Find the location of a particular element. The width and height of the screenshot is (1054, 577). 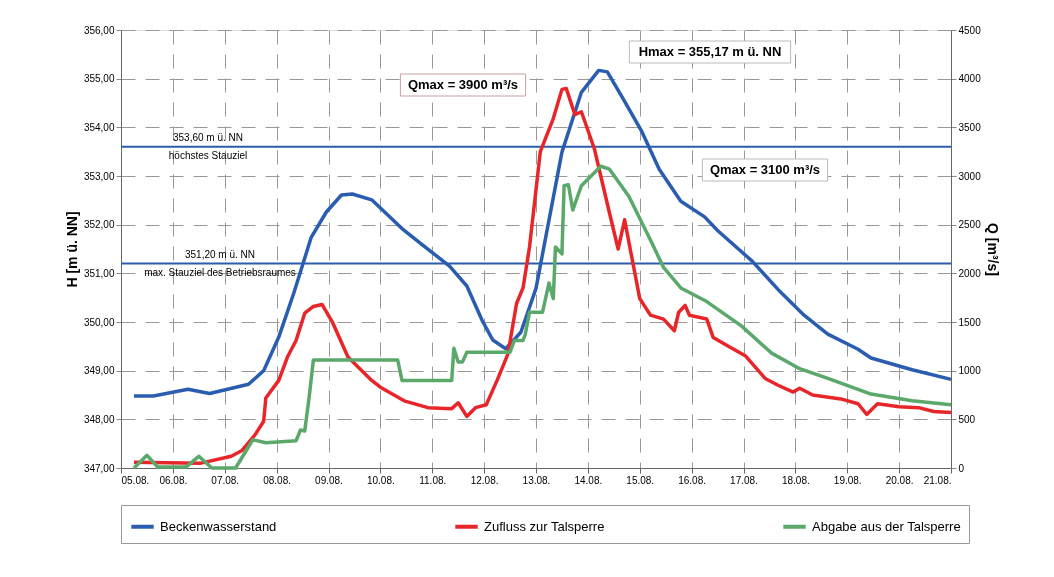

y-tick-label: 352,00 is located at coordinates (99, 225).